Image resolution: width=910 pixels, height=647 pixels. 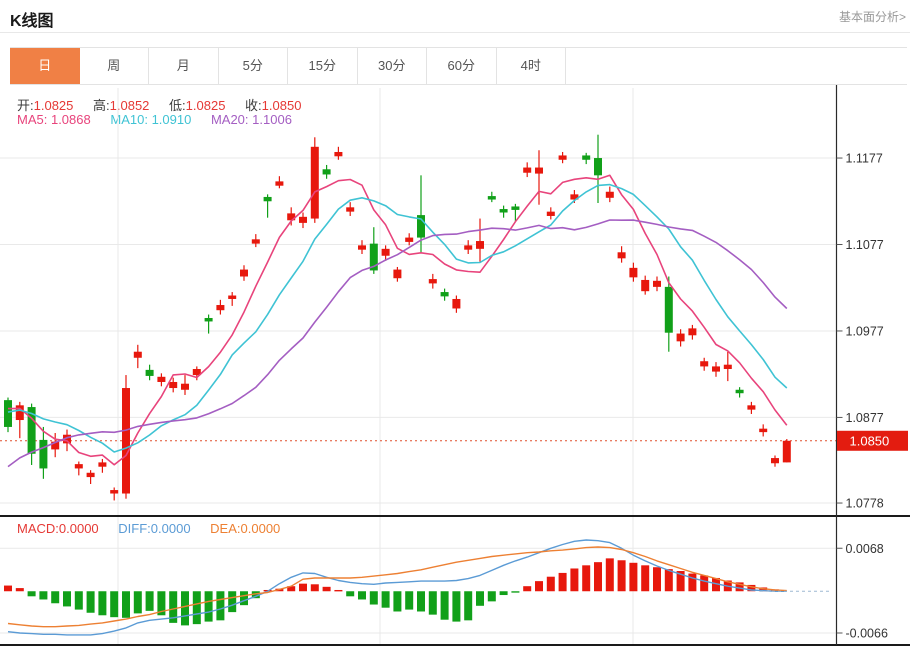 I want to click on ma10-value: 1.0910, so click(x=171, y=119).